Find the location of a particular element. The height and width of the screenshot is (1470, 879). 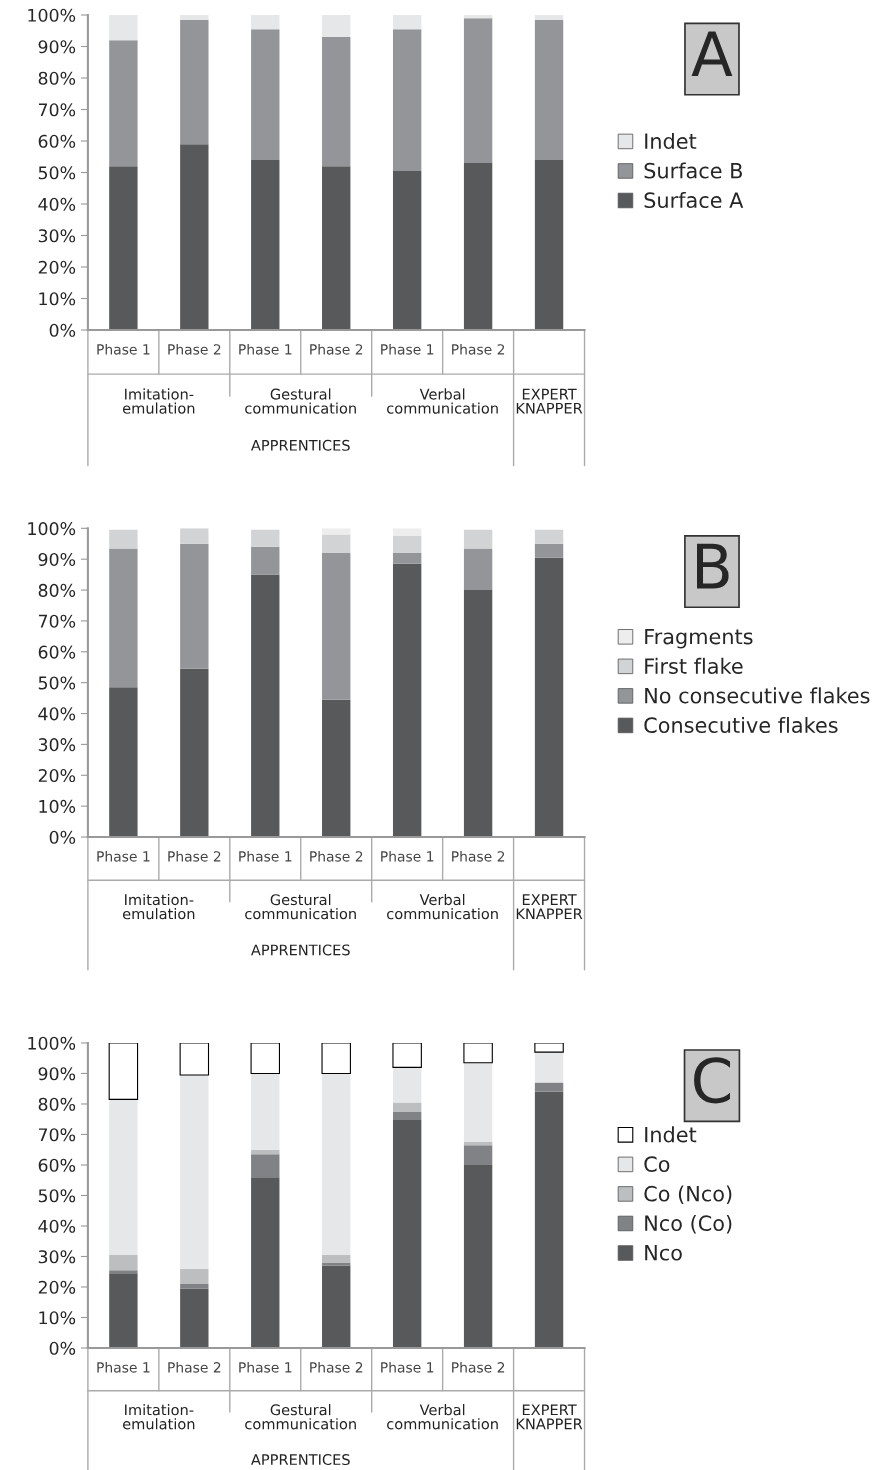

legend-label: Fragments is located at coordinates (699, 638).